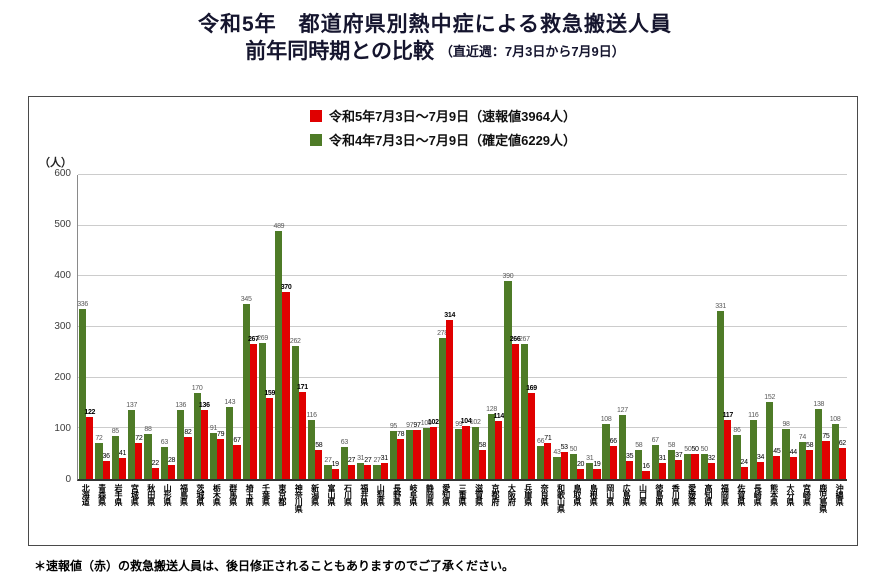 The height and width of the screenshot is (584, 870). I want to click on bar: 116, so click(753, 445).